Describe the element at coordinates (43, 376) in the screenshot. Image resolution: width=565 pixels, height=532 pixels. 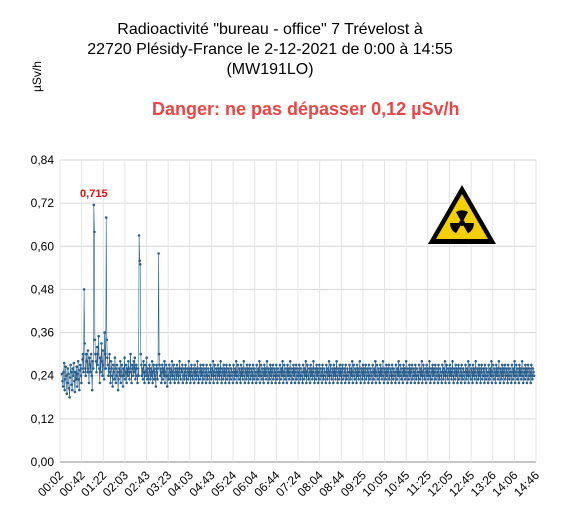
I see `y-tick-label: 0,24` at that location.